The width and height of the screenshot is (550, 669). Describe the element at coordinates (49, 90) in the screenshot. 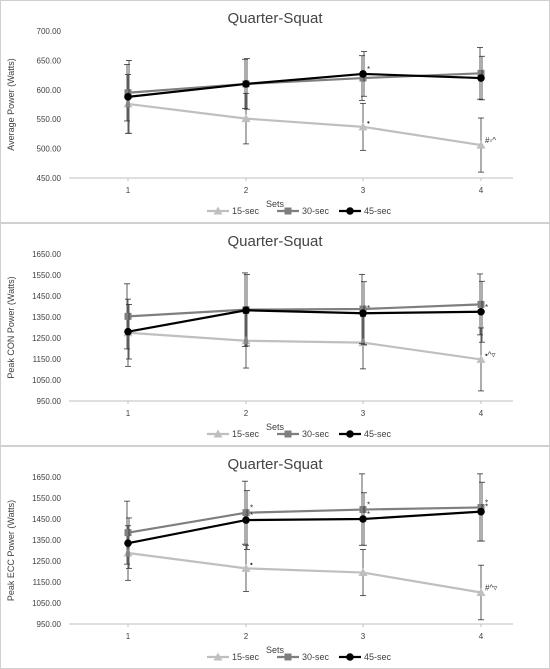

I see `y-tick-label: 600.00` at that location.